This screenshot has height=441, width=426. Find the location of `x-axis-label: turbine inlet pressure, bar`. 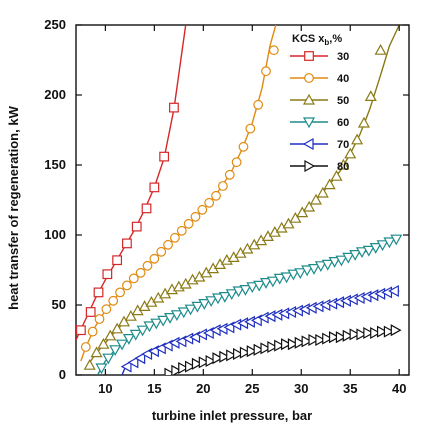

x-axis-label: turbine inlet pressure, bar is located at coordinates (232, 415).